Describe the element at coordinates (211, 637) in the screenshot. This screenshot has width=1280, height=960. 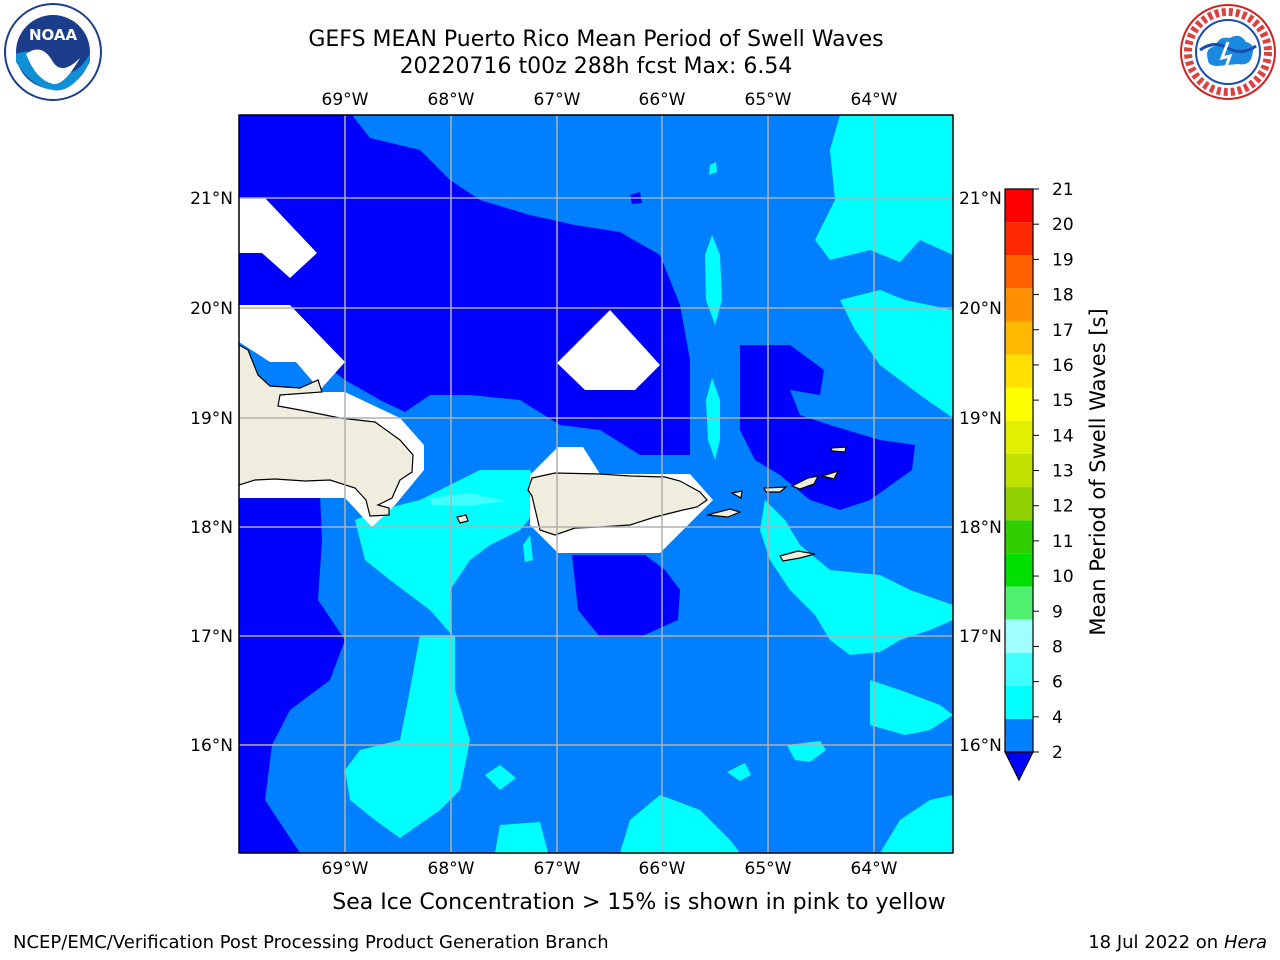
I see `lat-tick-left-17: 17°N` at that location.